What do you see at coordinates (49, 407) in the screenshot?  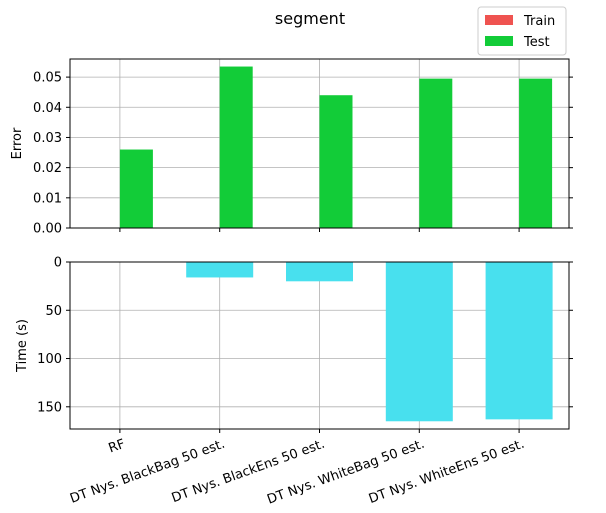 I see `bottom-ytick-label: 150` at bounding box center [49, 407].